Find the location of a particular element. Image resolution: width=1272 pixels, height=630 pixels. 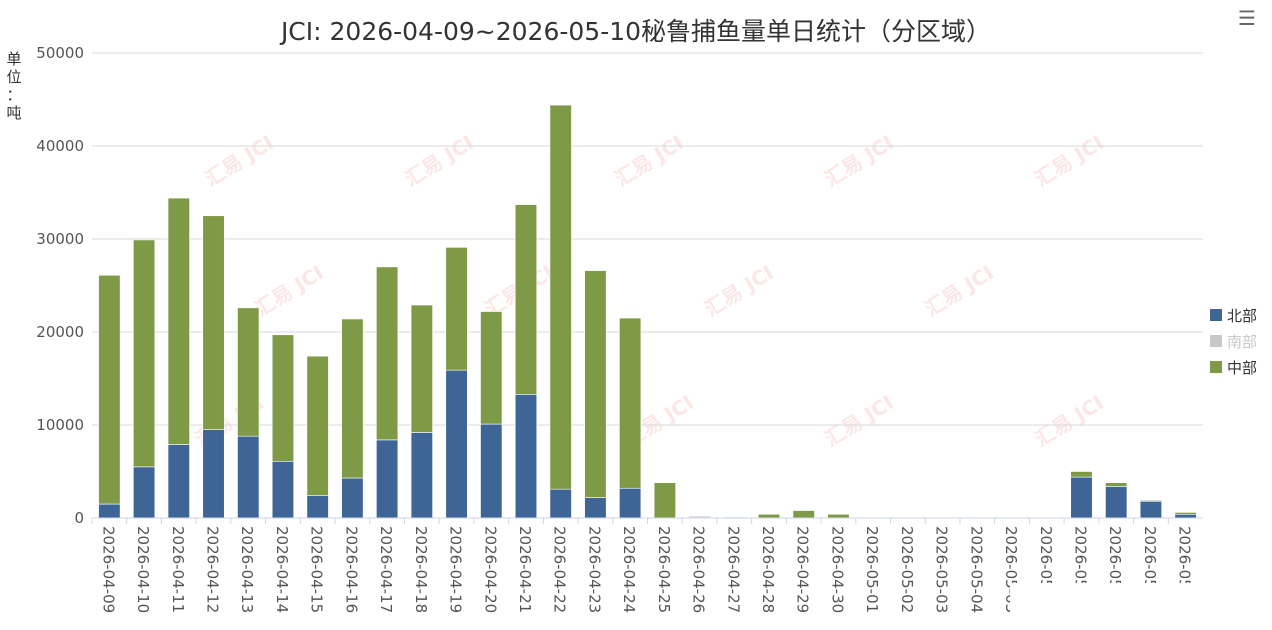

chart-legend: 北部 南部 中部 is located at coordinates (1233, 341).